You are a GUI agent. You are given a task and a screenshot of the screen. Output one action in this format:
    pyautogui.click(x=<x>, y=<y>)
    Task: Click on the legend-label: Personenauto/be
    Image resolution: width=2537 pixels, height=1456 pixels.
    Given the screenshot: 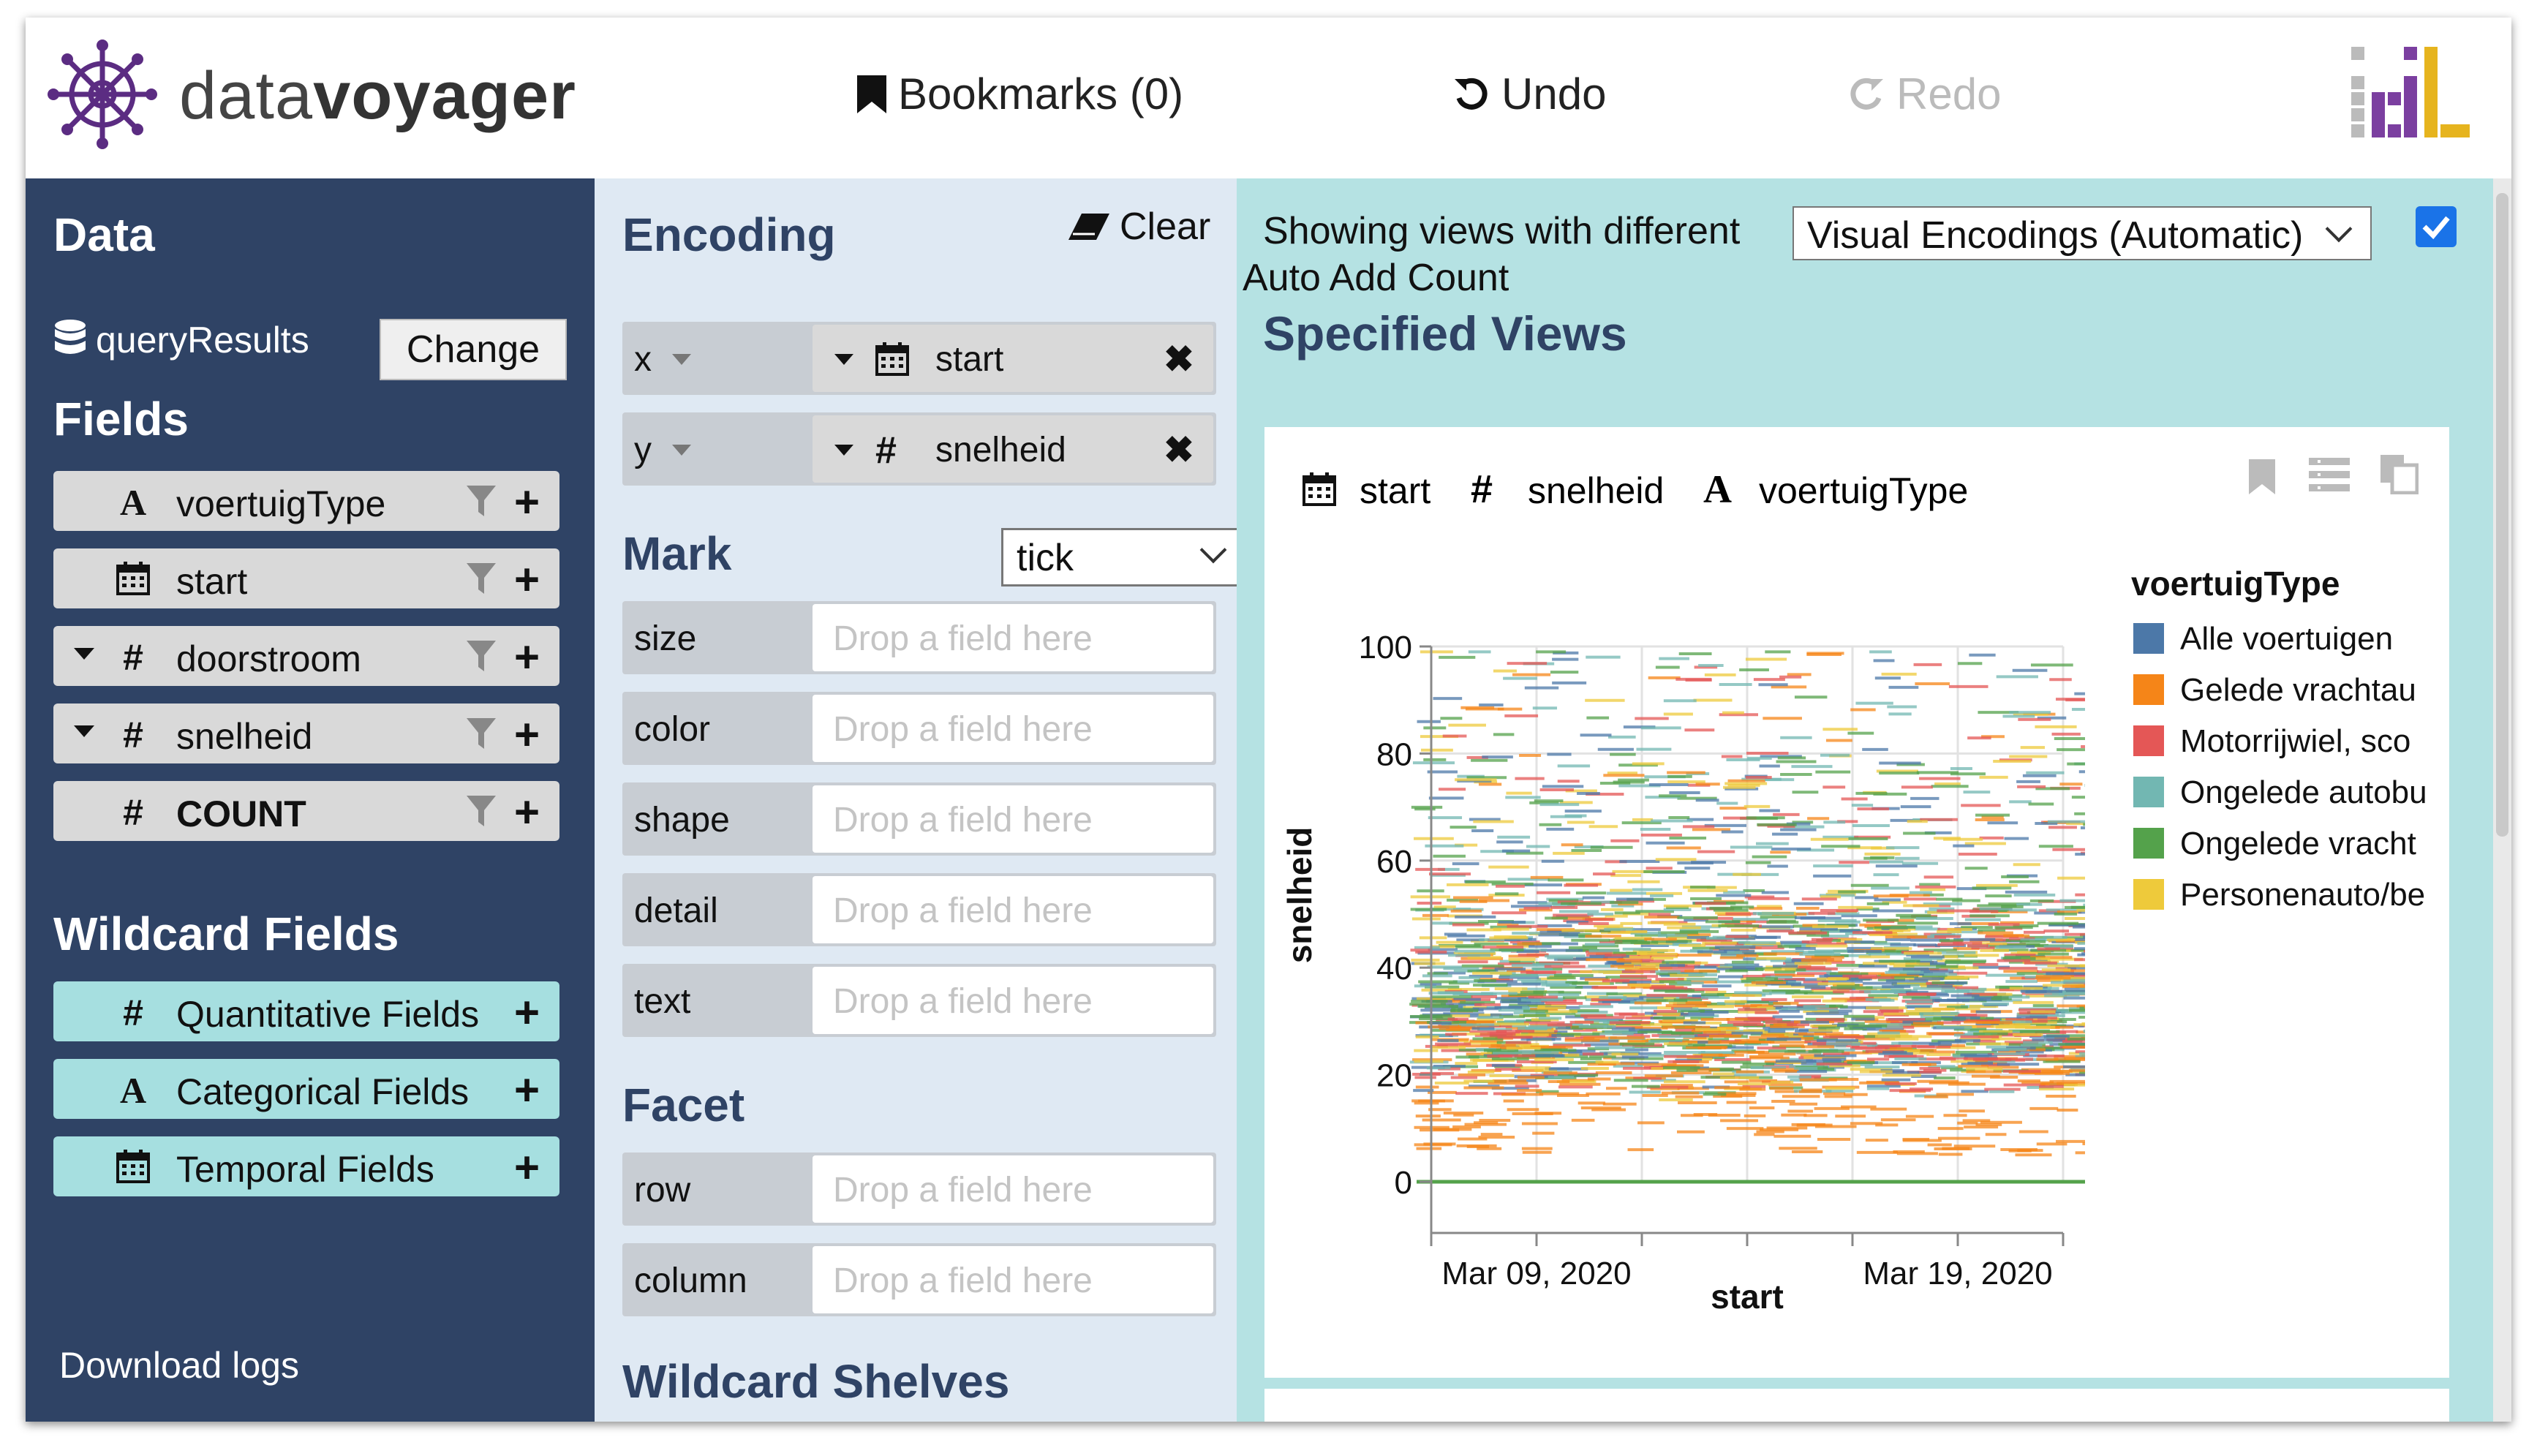 What is the action you would take?
    pyautogui.click(x=2302, y=895)
    